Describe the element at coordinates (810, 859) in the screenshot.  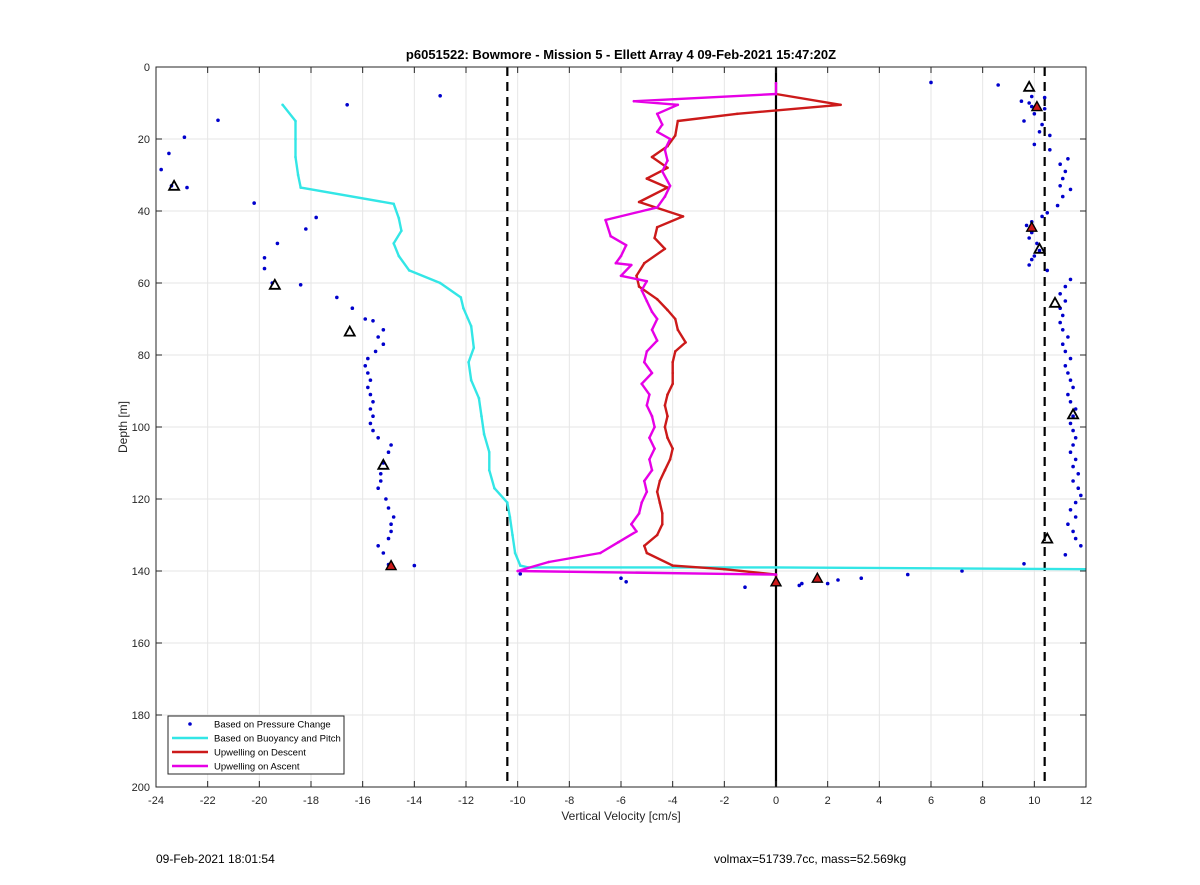
I see `footer-info: volmax=51739.7cc, mass=52.569kg` at that location.